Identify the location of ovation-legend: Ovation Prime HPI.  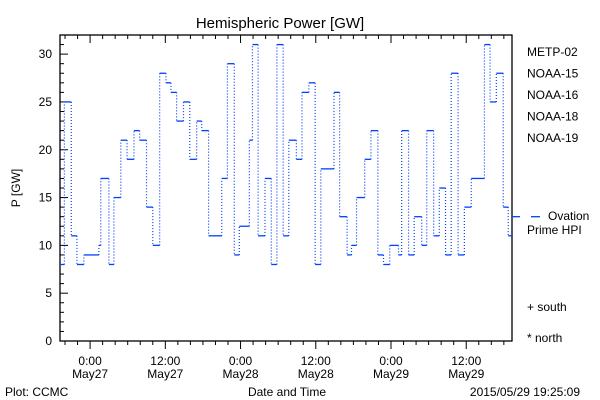
(550, 223).